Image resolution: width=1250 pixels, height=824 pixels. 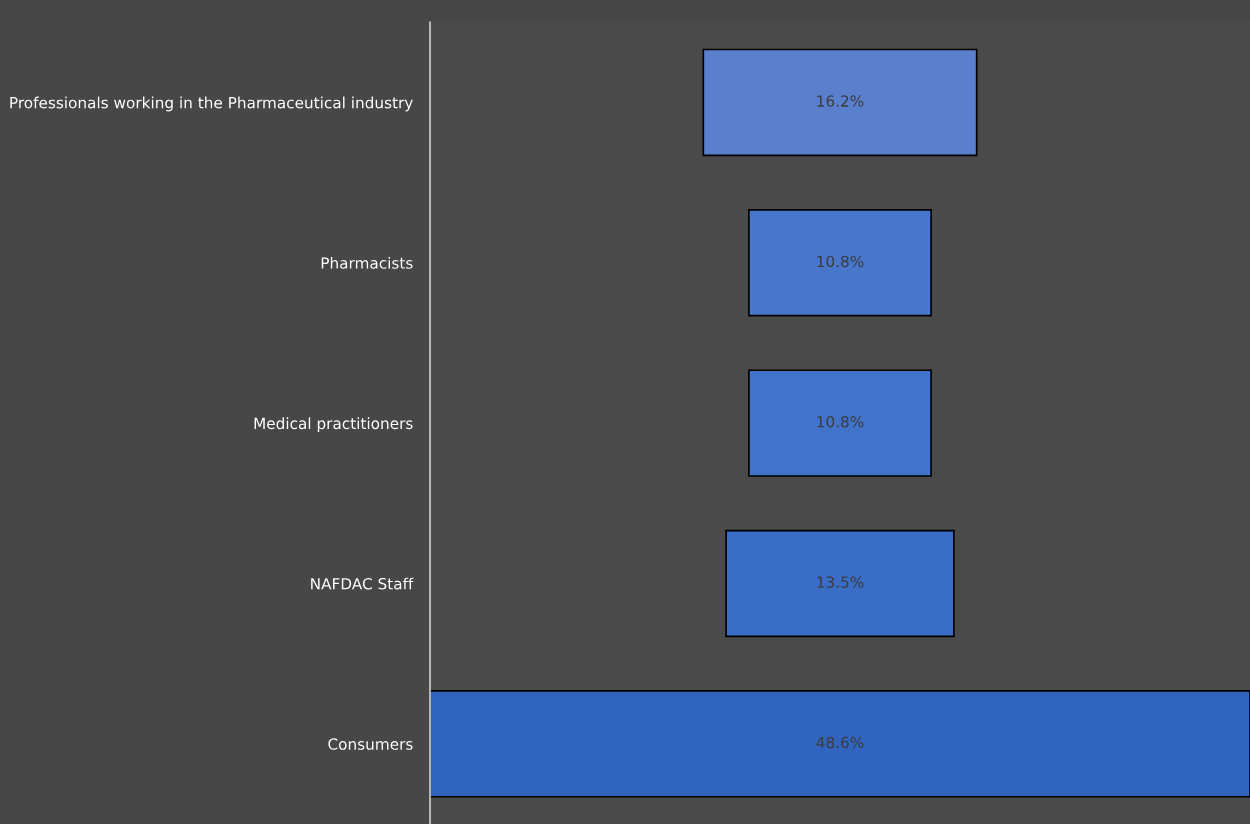 I want to click on category-label: Pharmacists, so click(x=367, y=262).